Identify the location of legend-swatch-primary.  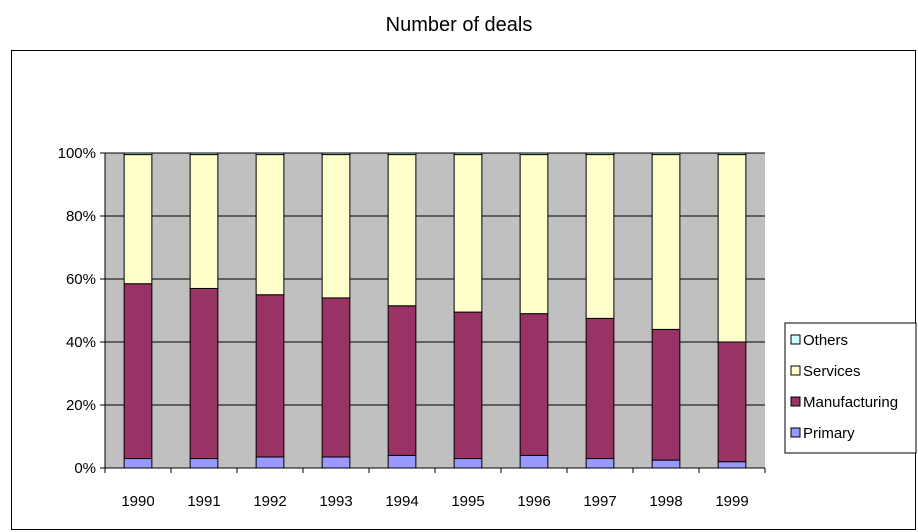
(795, 432).